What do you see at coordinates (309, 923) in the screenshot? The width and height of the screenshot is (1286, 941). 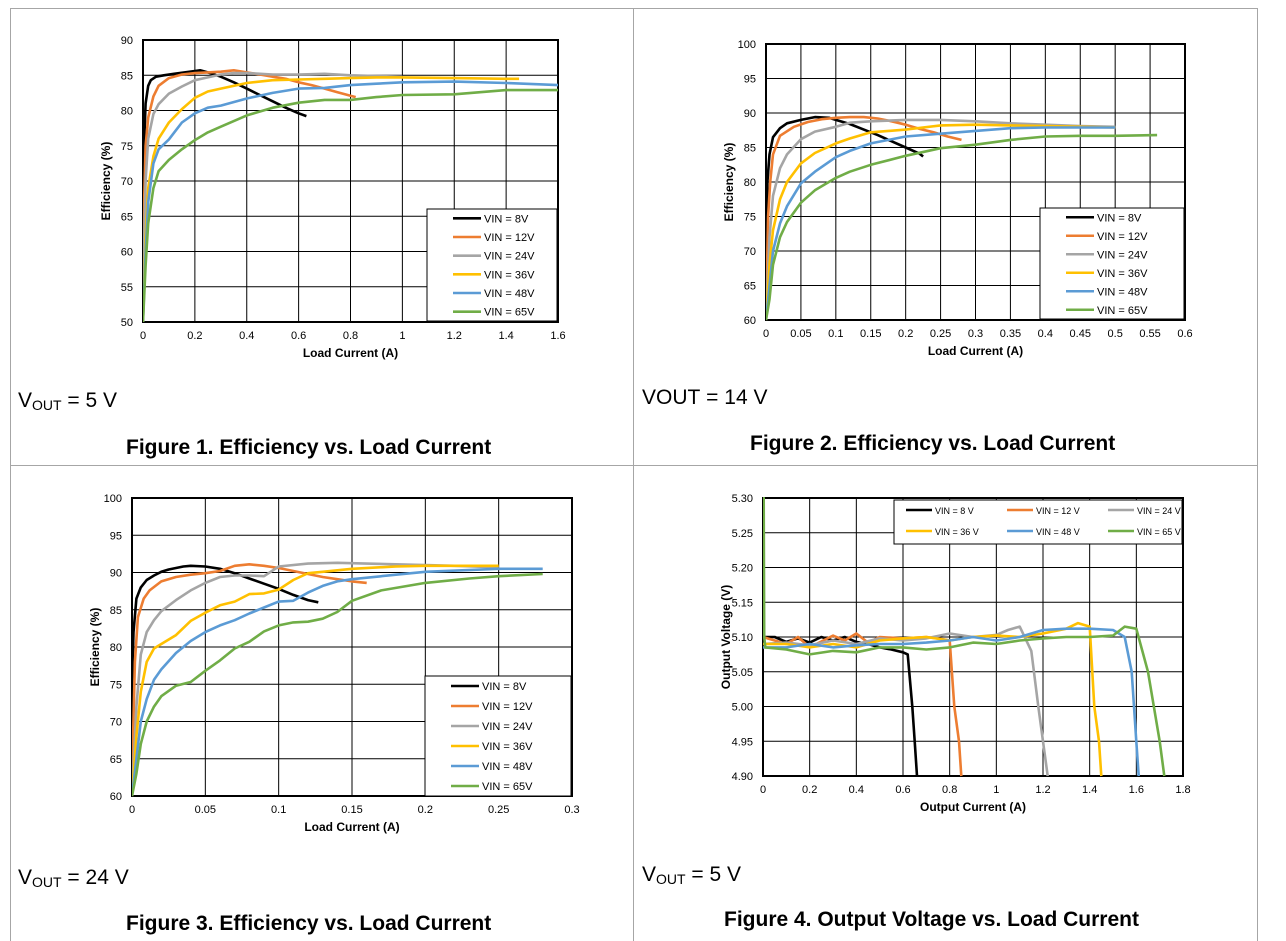 I see `figure-3-caption: Figure 3. Efficiency vs. Load Current` at bounding box center [309, 923].